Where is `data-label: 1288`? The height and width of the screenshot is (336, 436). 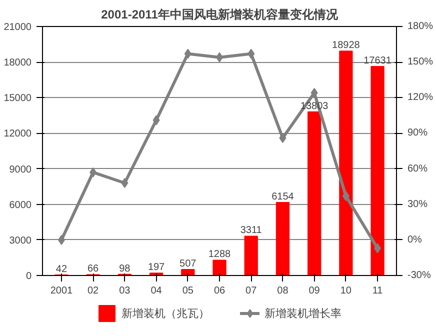 data-label: 1288 is located at coordinates (220, 254).